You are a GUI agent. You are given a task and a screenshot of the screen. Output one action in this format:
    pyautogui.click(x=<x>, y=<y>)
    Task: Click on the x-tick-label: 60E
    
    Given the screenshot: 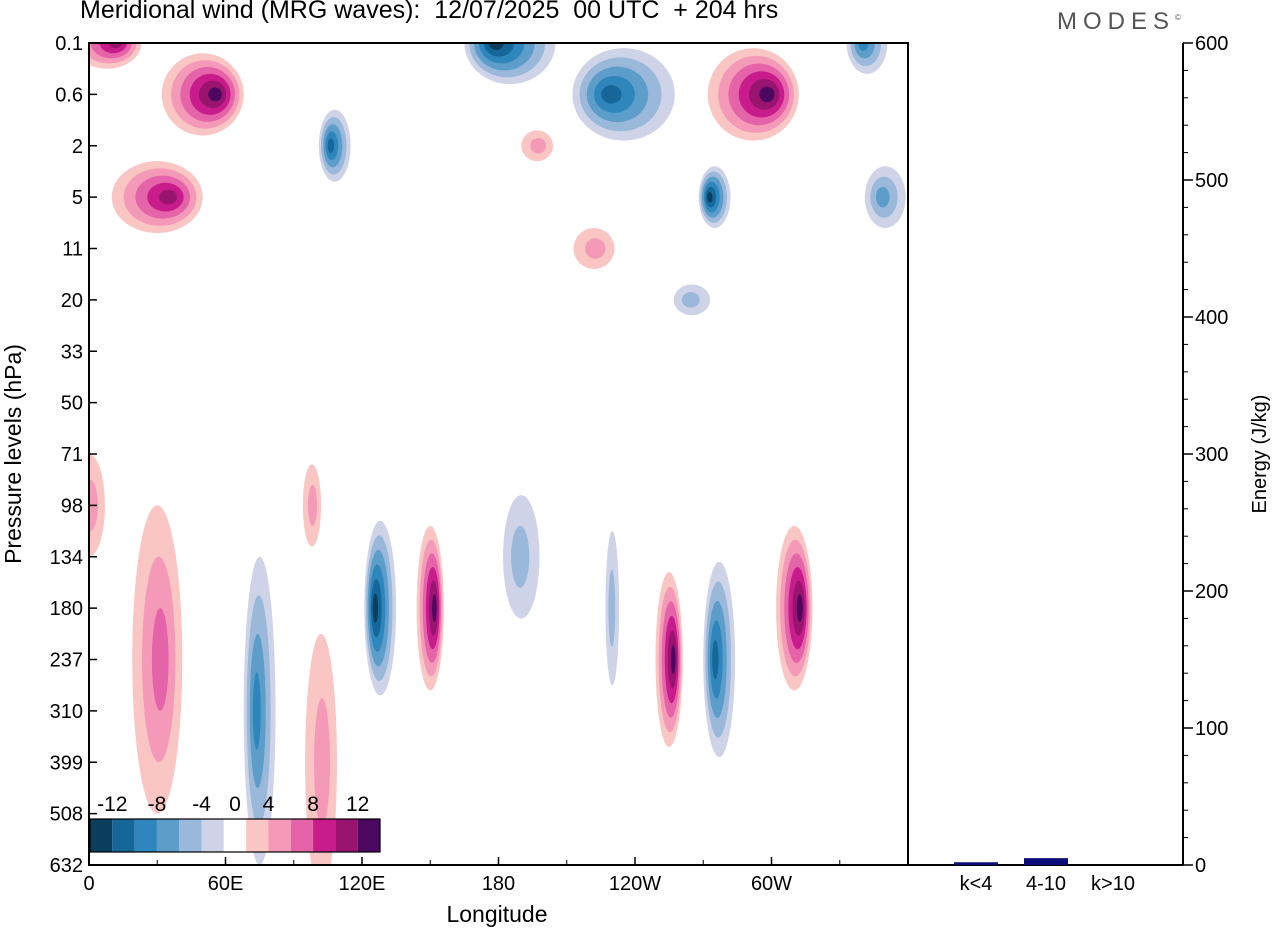 What is the action you would take?
    pyautogui.click(x=226, y=884)
    